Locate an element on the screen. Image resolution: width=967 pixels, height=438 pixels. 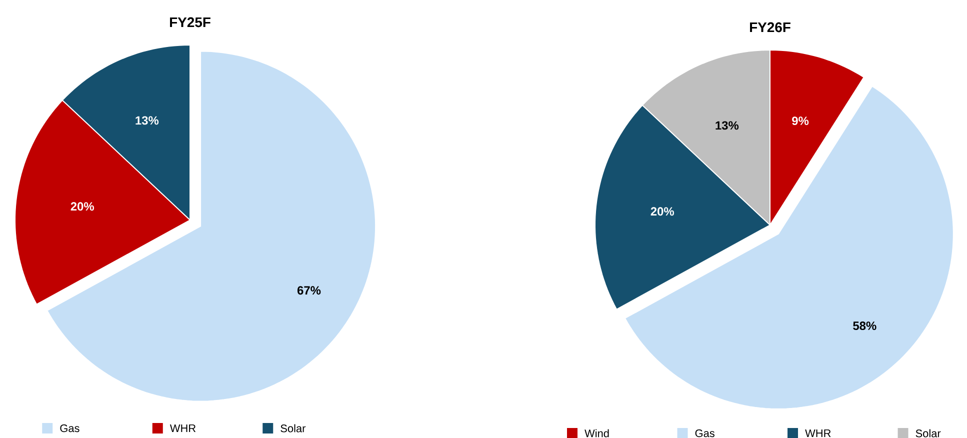
chart-title: FY25F is located at coordinates (190, 22).